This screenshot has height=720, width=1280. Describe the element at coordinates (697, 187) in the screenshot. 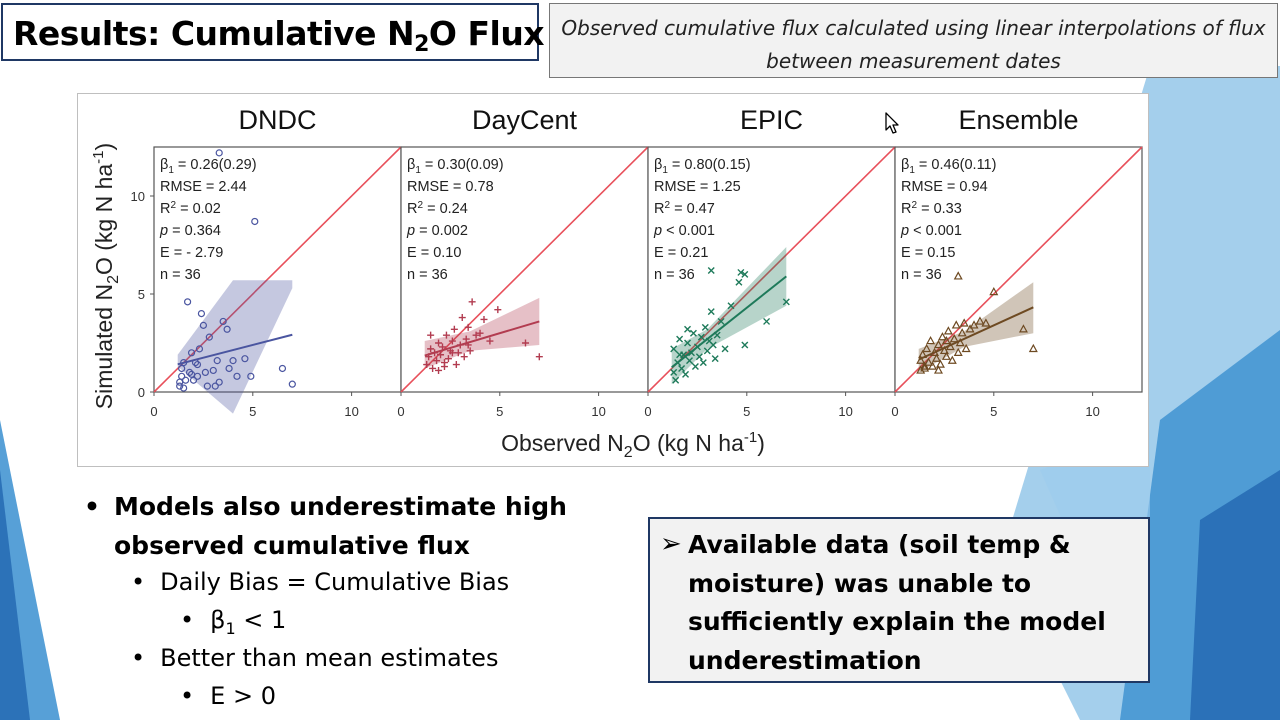

I see `epic-stat-rmse: RMSE = 1.25` at that location.